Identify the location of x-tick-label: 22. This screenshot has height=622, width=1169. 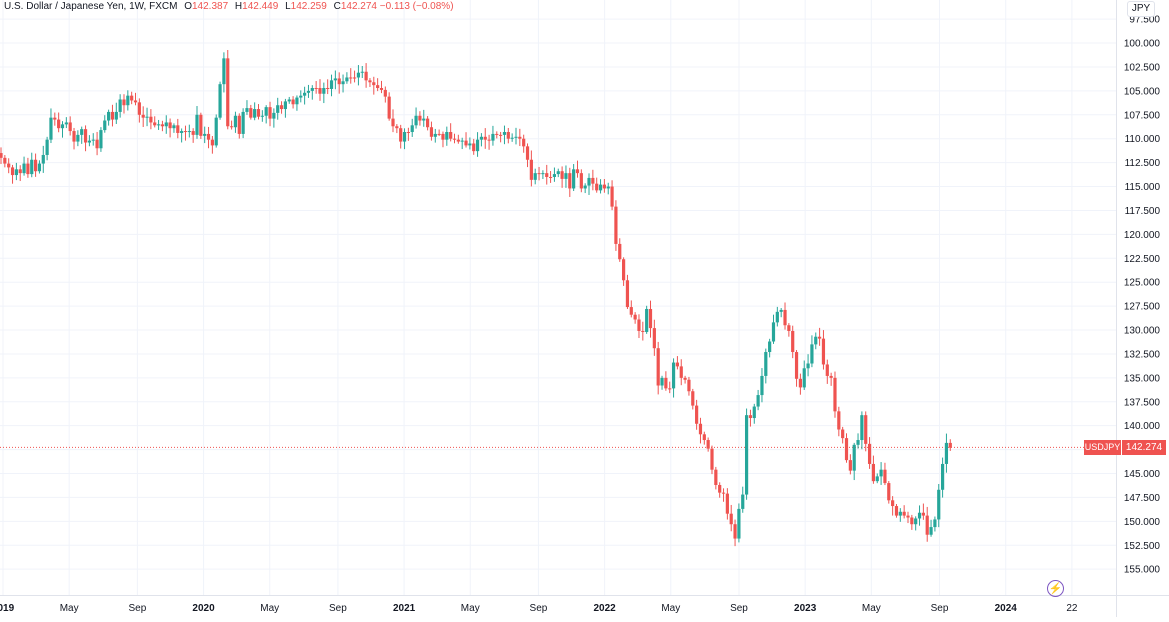
(1072, 608).